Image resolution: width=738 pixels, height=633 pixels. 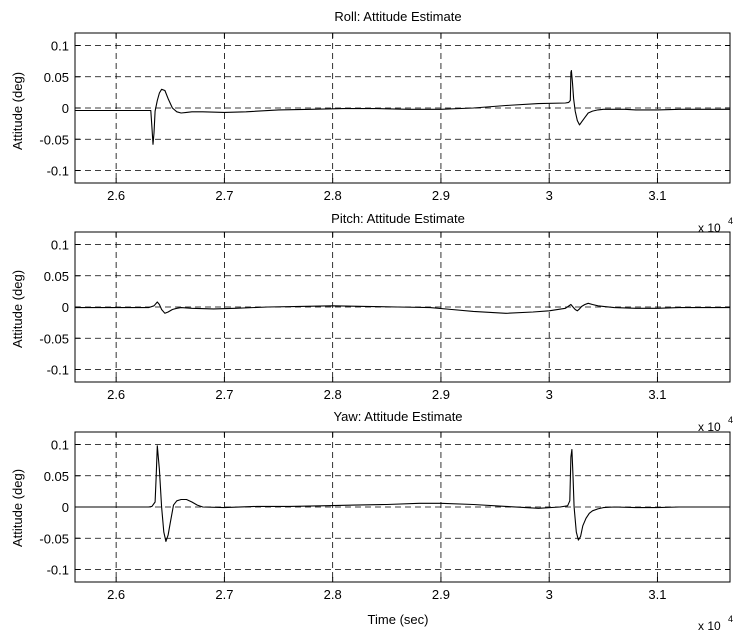 I want to click on plot-title: Roll: Attitude Estimate, so click(x=397, y=16).